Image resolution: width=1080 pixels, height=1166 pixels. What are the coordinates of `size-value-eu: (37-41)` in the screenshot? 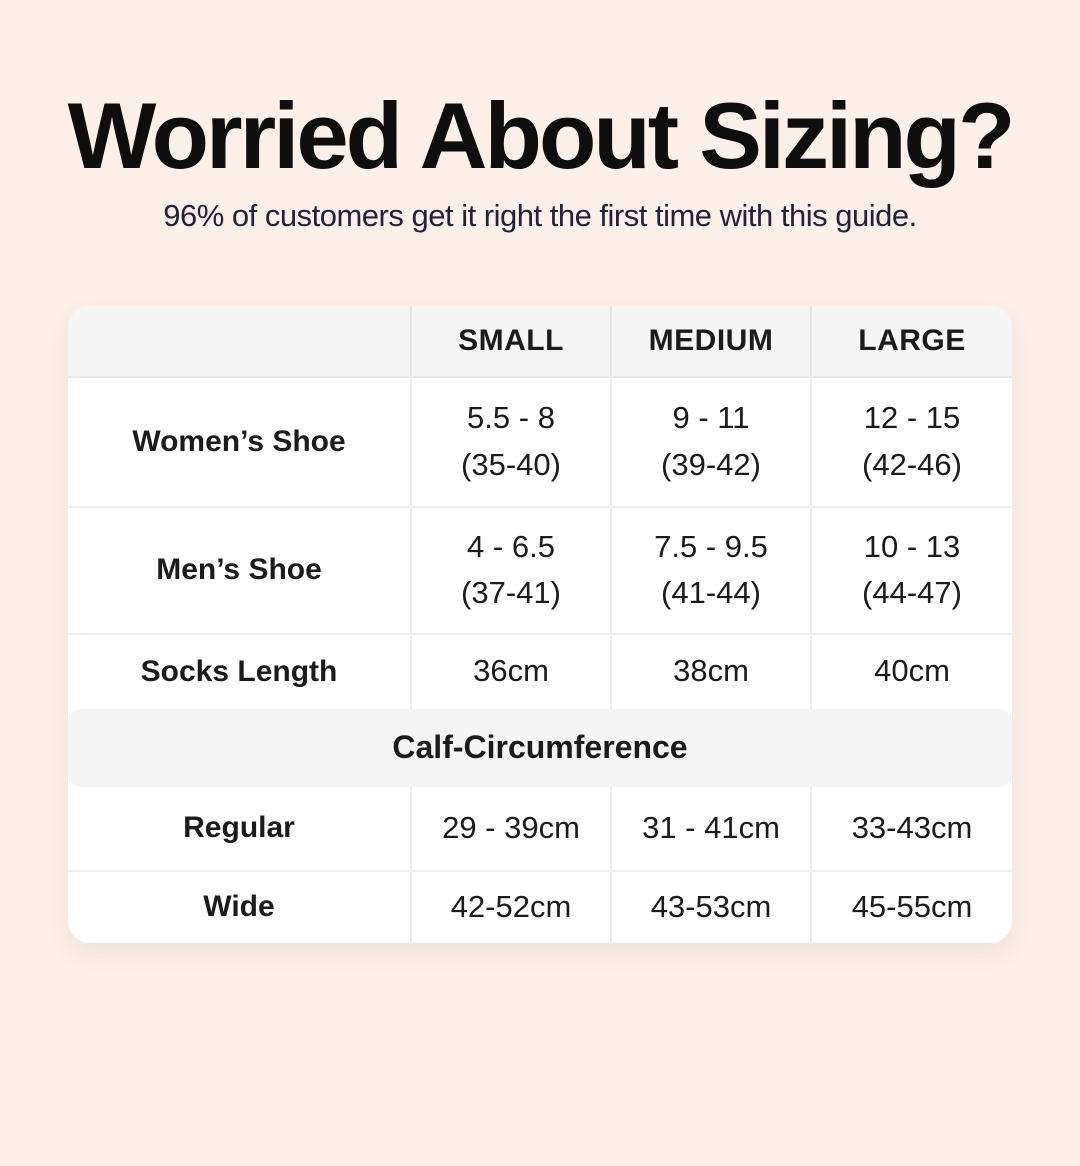 It's located at (511, 593).